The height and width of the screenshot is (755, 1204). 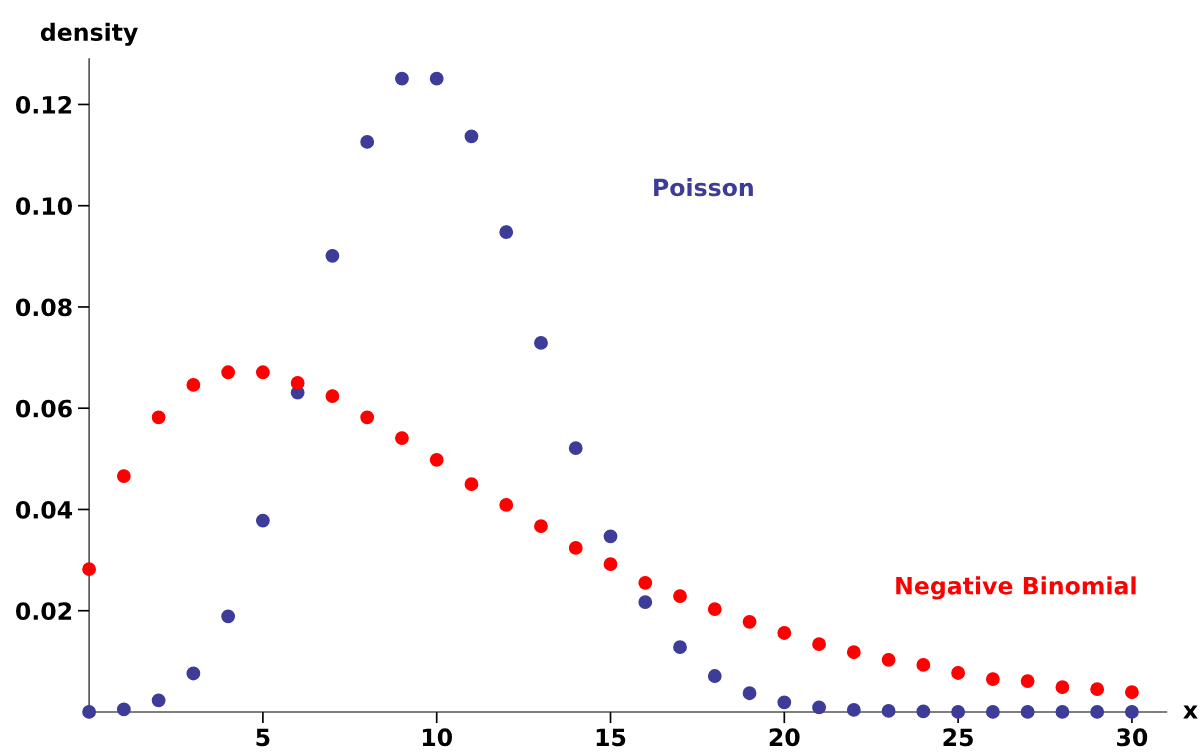 What do you see at coordinates (1016, 588) in the screenshot?
I see `text: Negative Binomial` at bounding box center [1016, 588].